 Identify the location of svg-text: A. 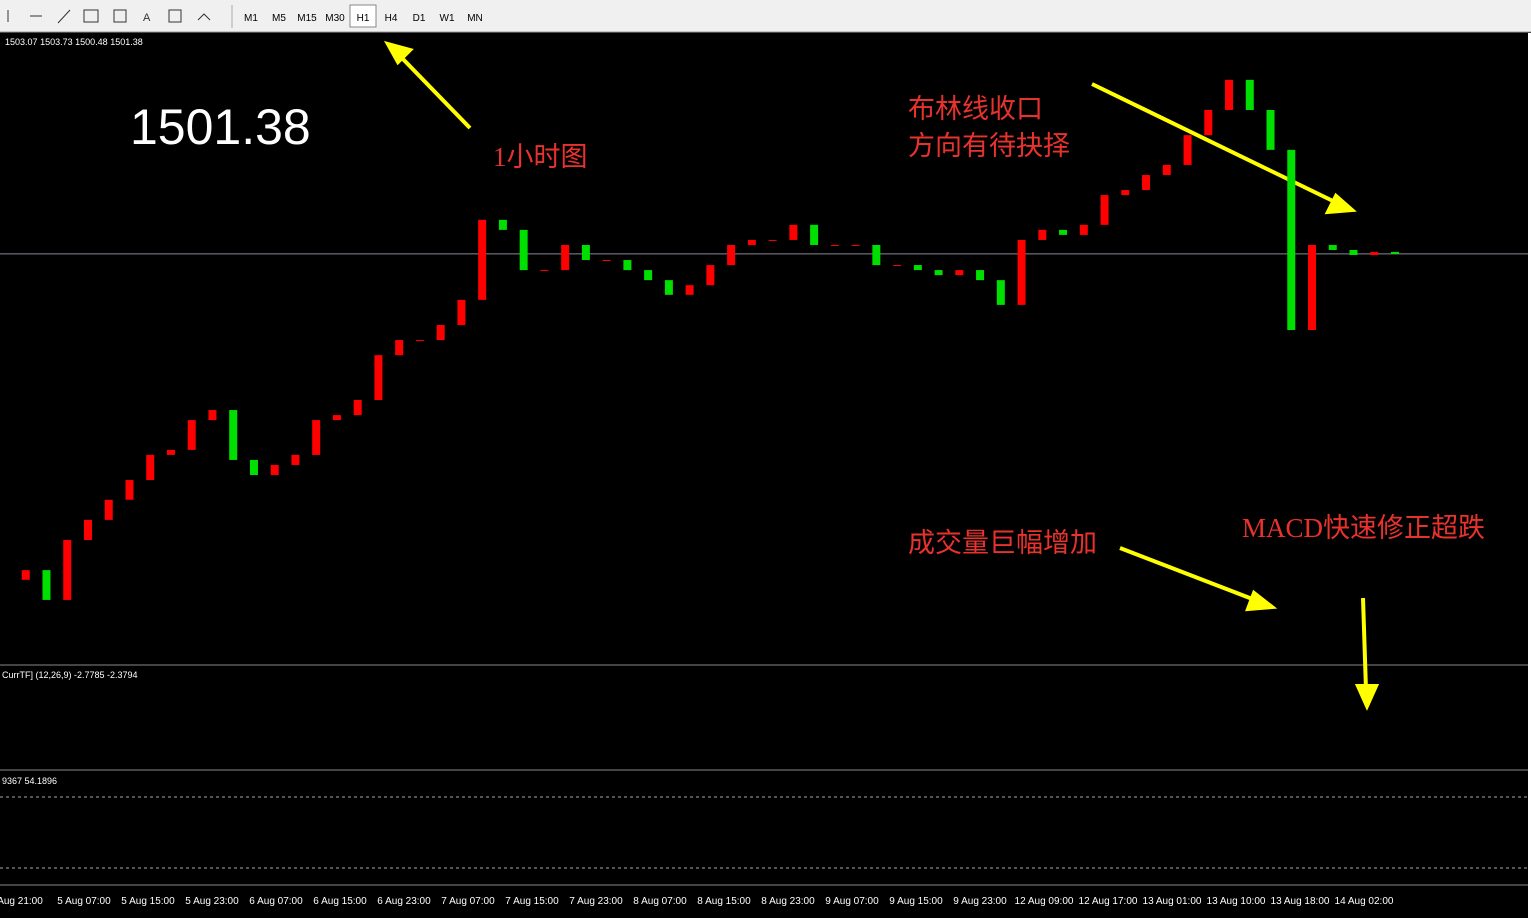
(147, 18).